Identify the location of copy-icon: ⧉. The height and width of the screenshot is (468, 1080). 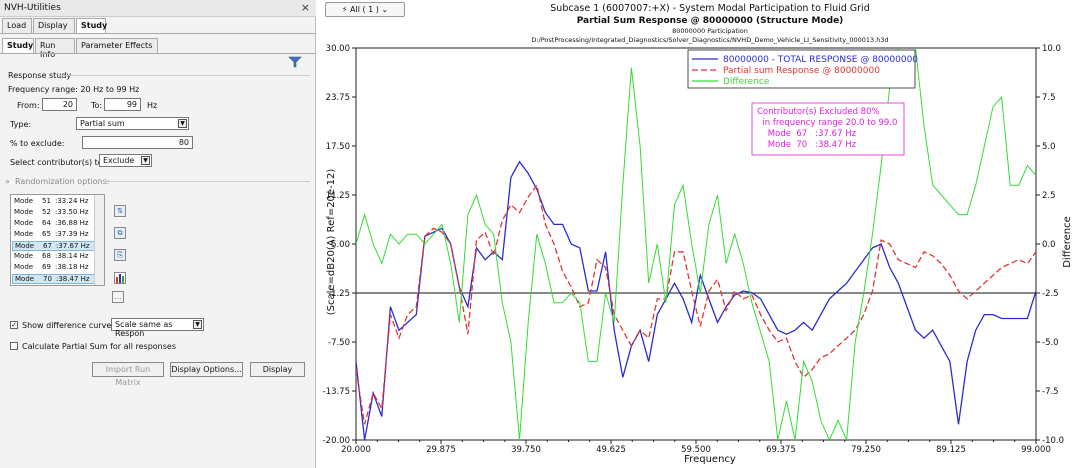
(120, 233).